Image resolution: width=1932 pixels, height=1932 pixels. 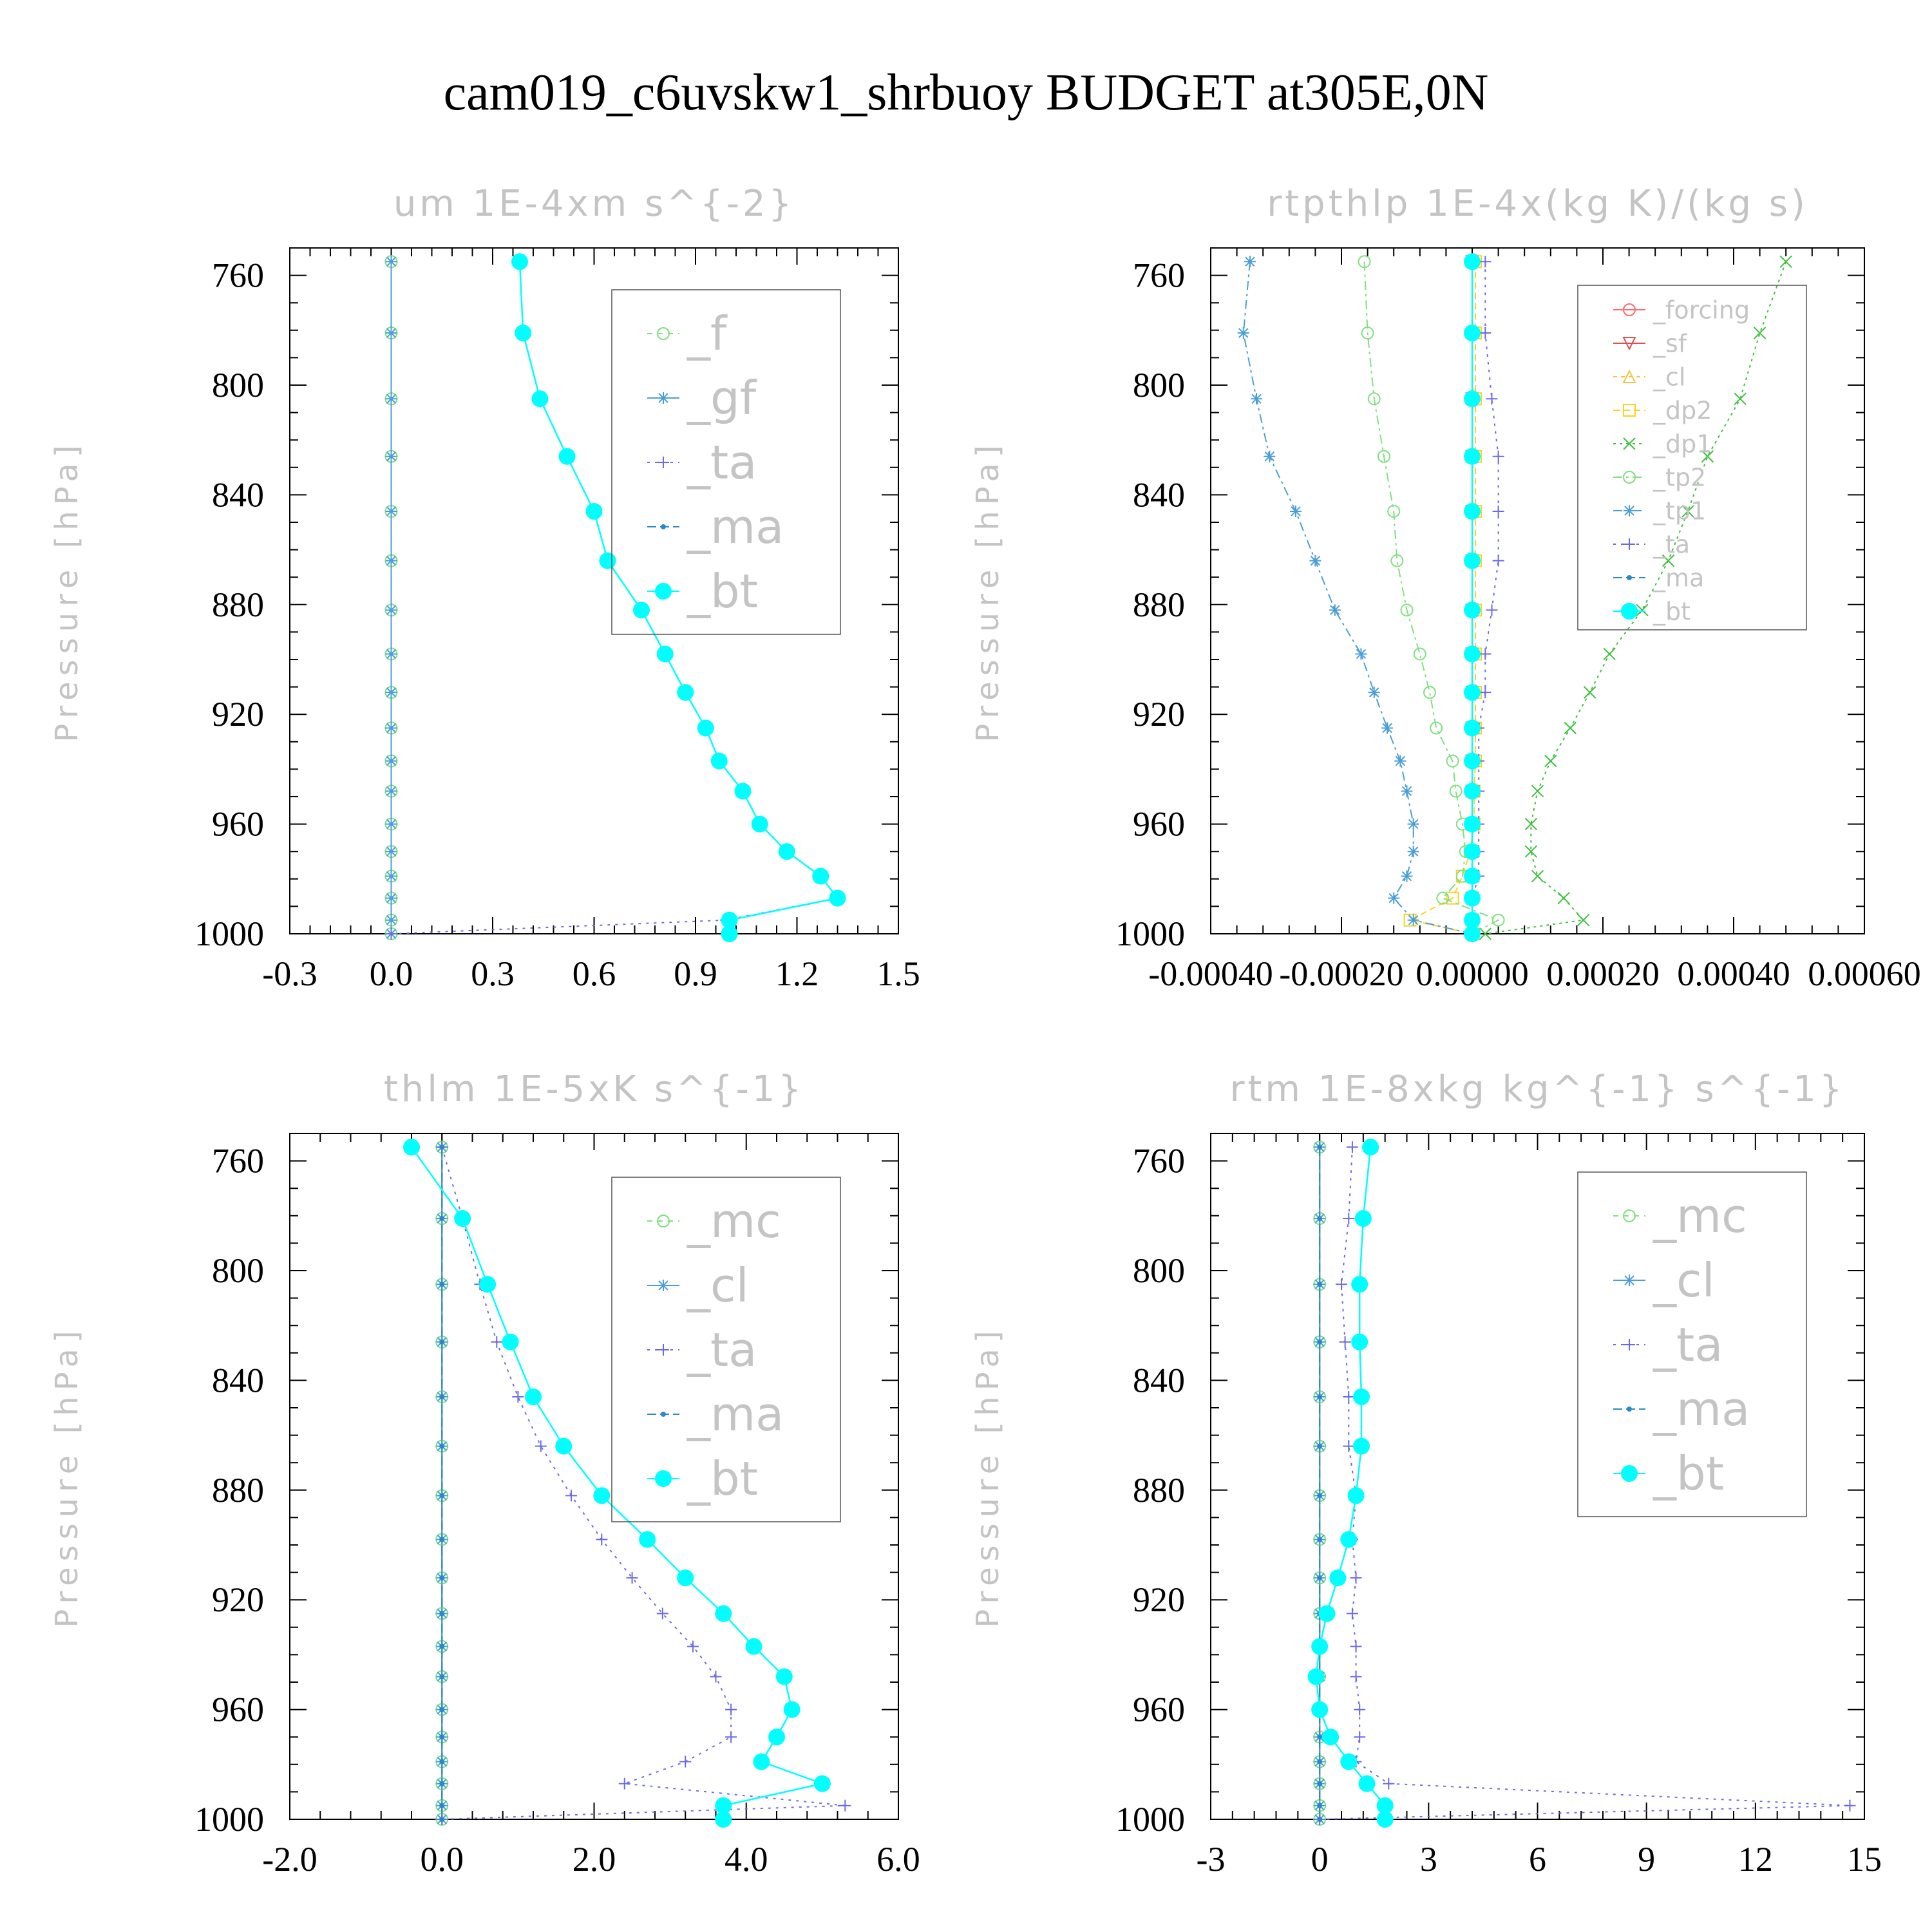 What do you see at coordinates (1636, 597) in the screenshot?
I see `series-dp1` at bounding box center [1636, 597].